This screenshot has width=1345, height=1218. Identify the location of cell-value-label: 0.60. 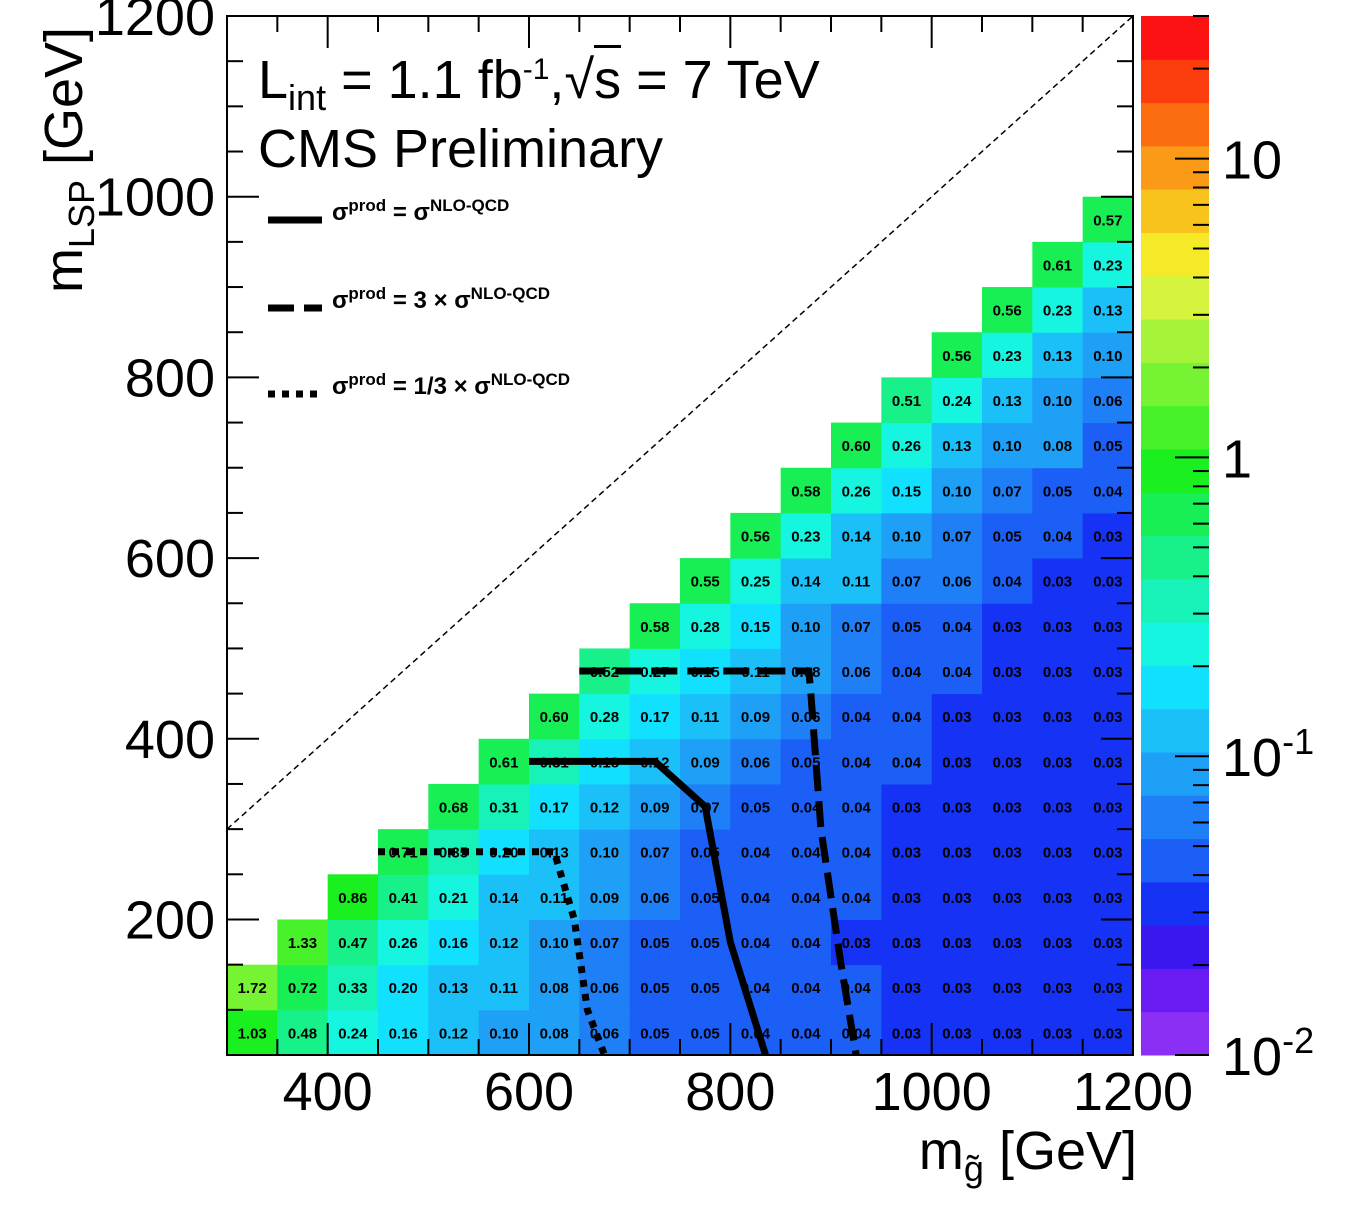
(554, 717).